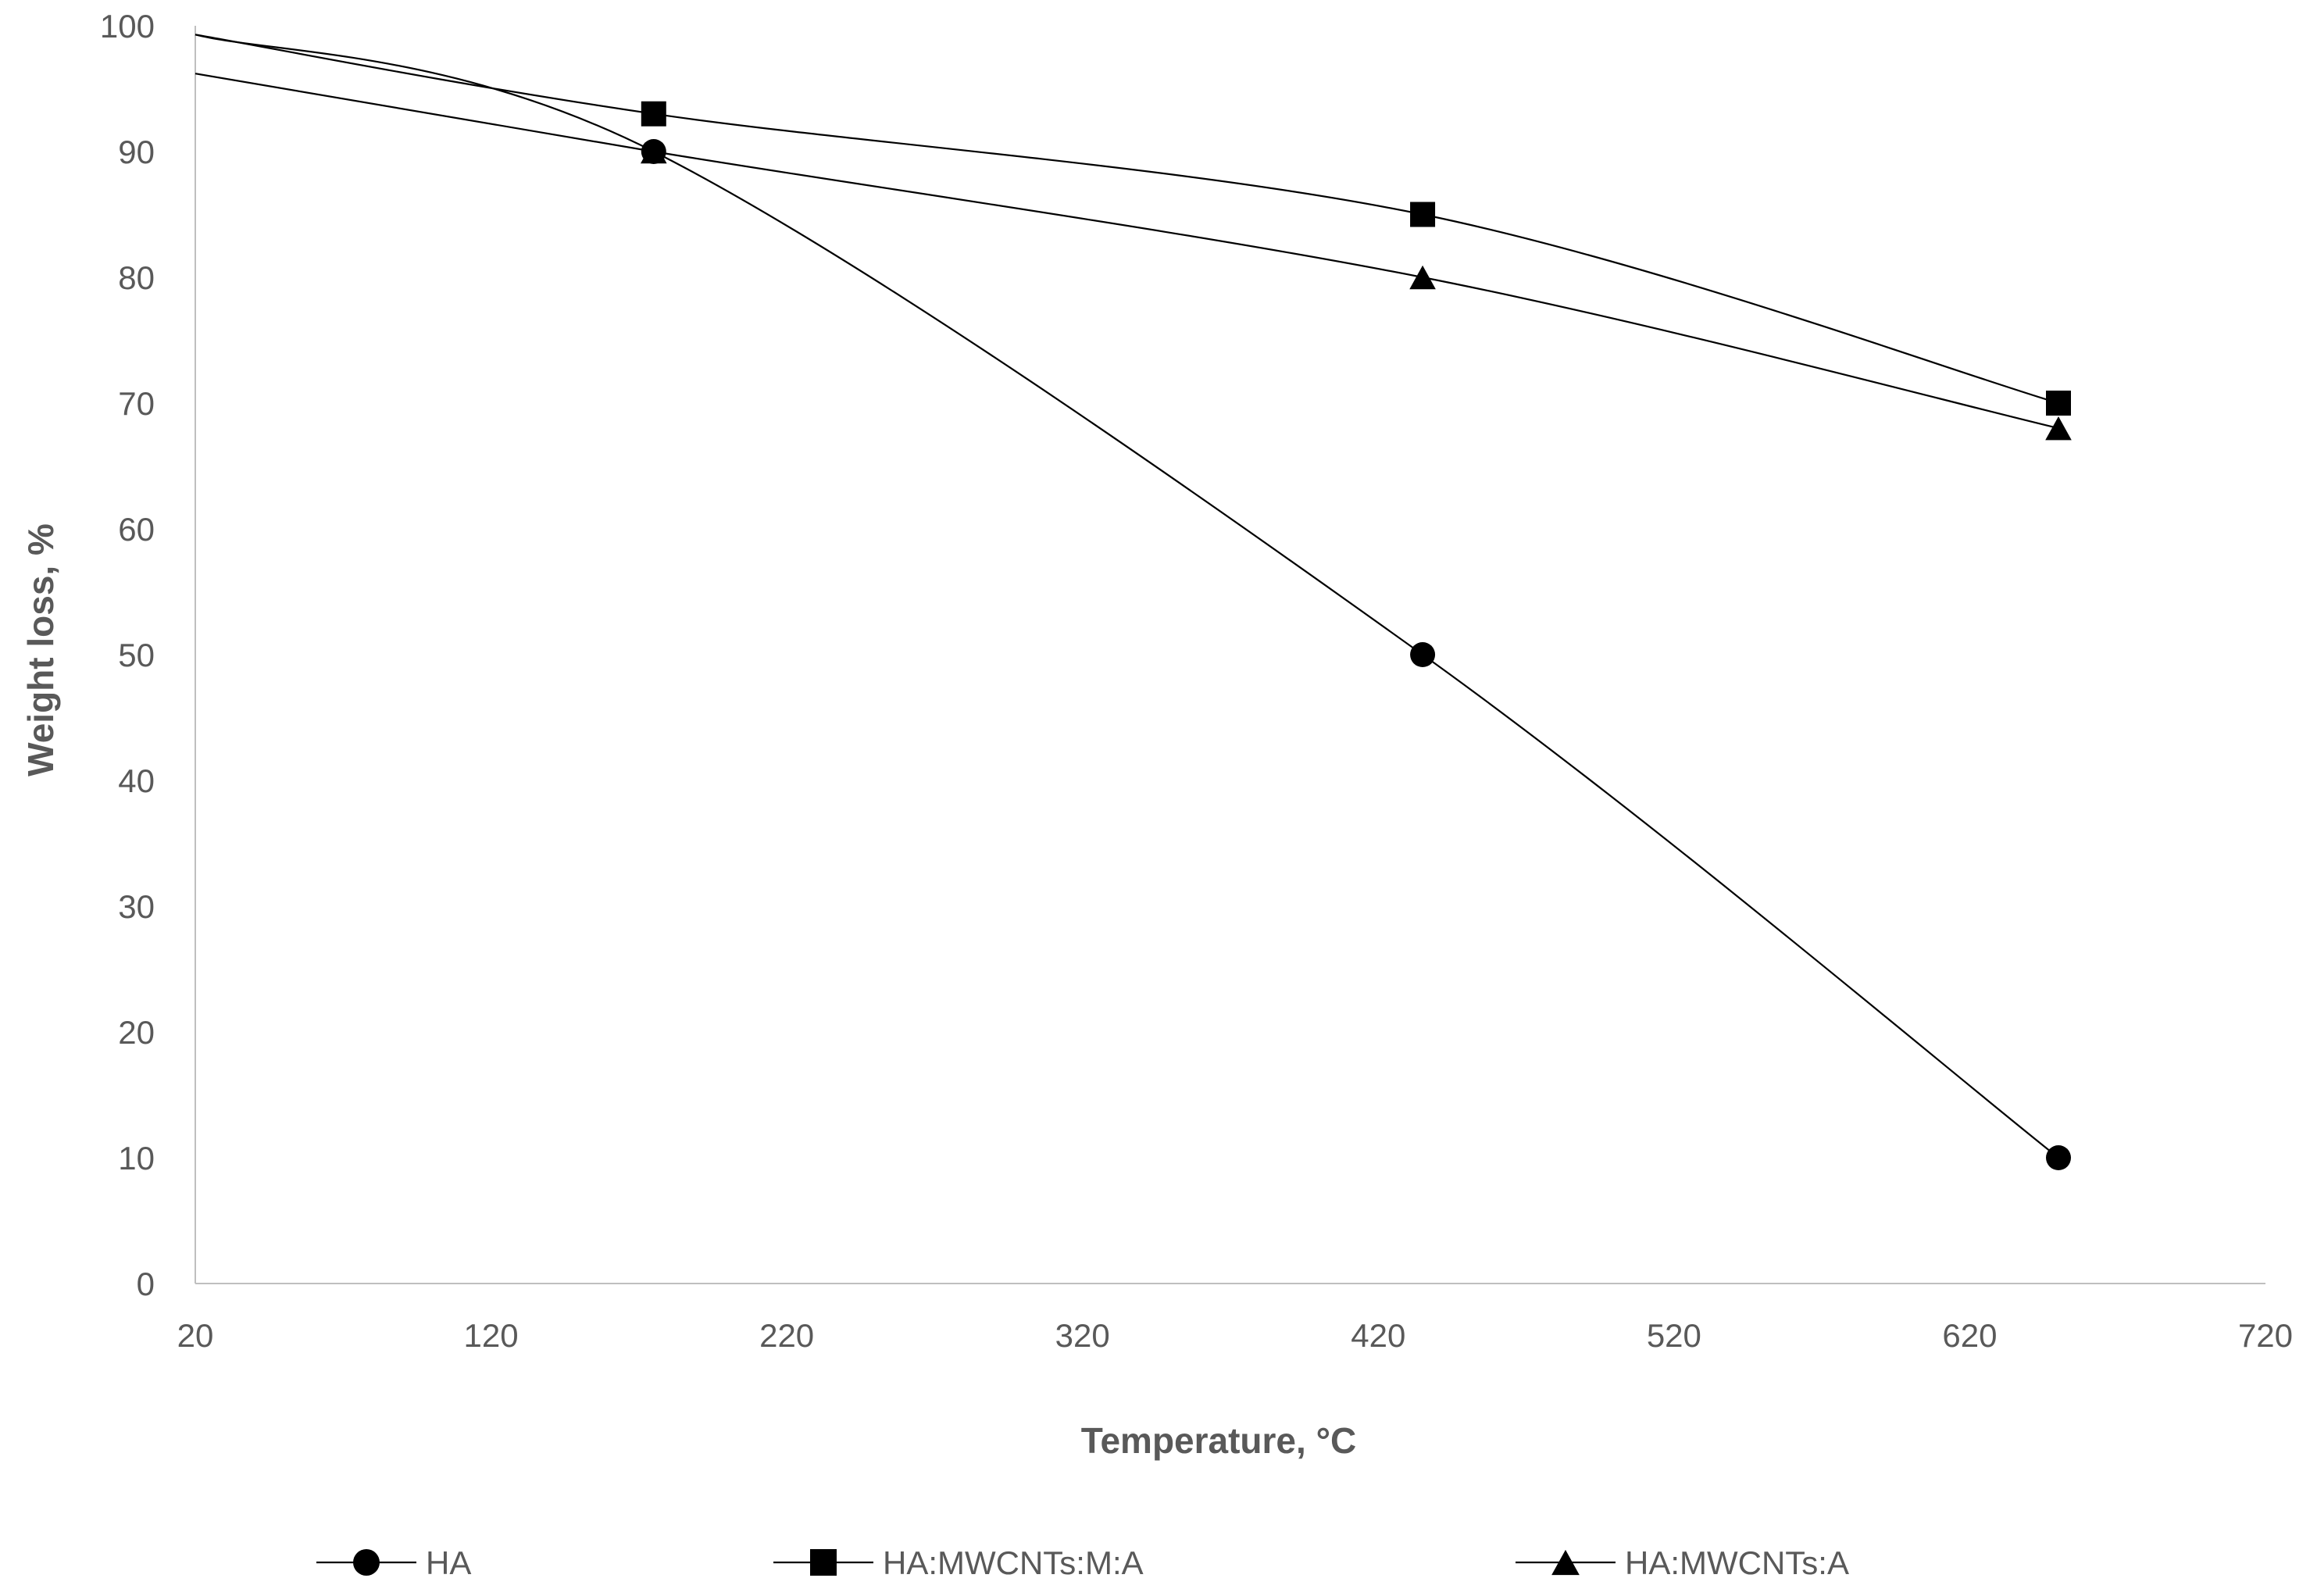  What do you see at coordinates (1235, 1335) in the screenshot?
I see `x-tick-labels: 20 120 220 320 420 520 620 720` at bounding box center [1235, 1335].